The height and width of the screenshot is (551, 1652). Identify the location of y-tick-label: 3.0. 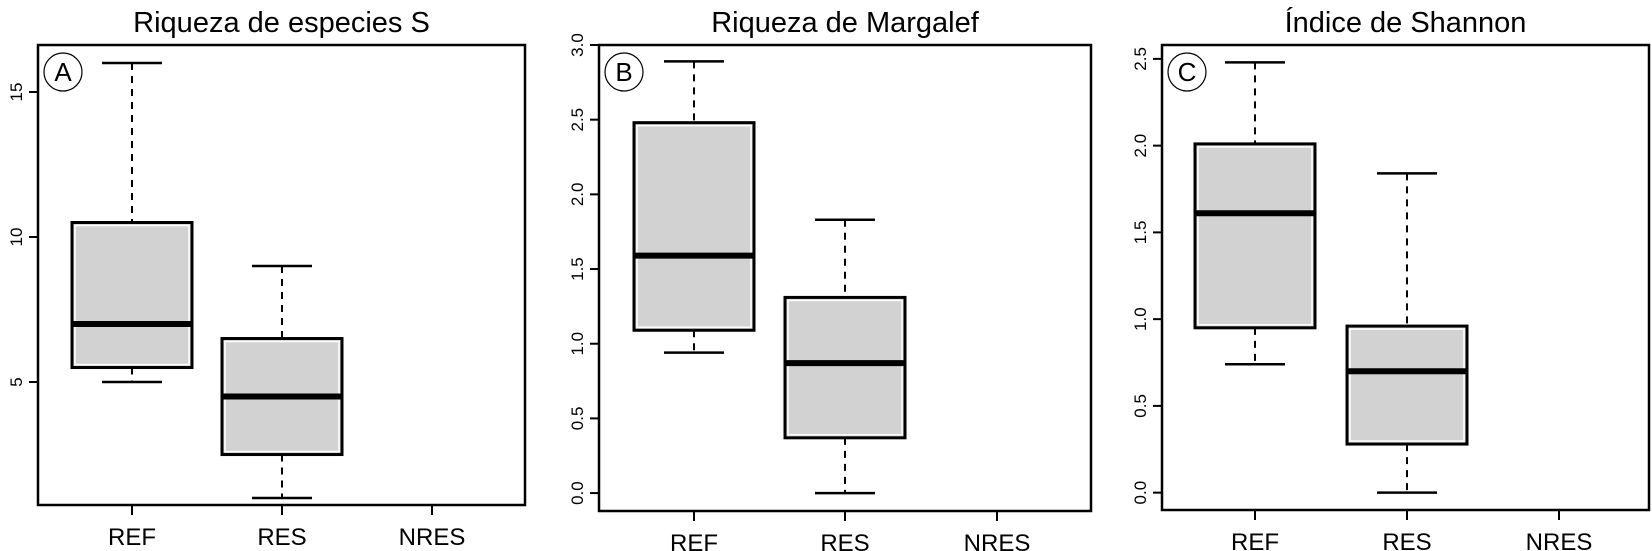
(577, 45).